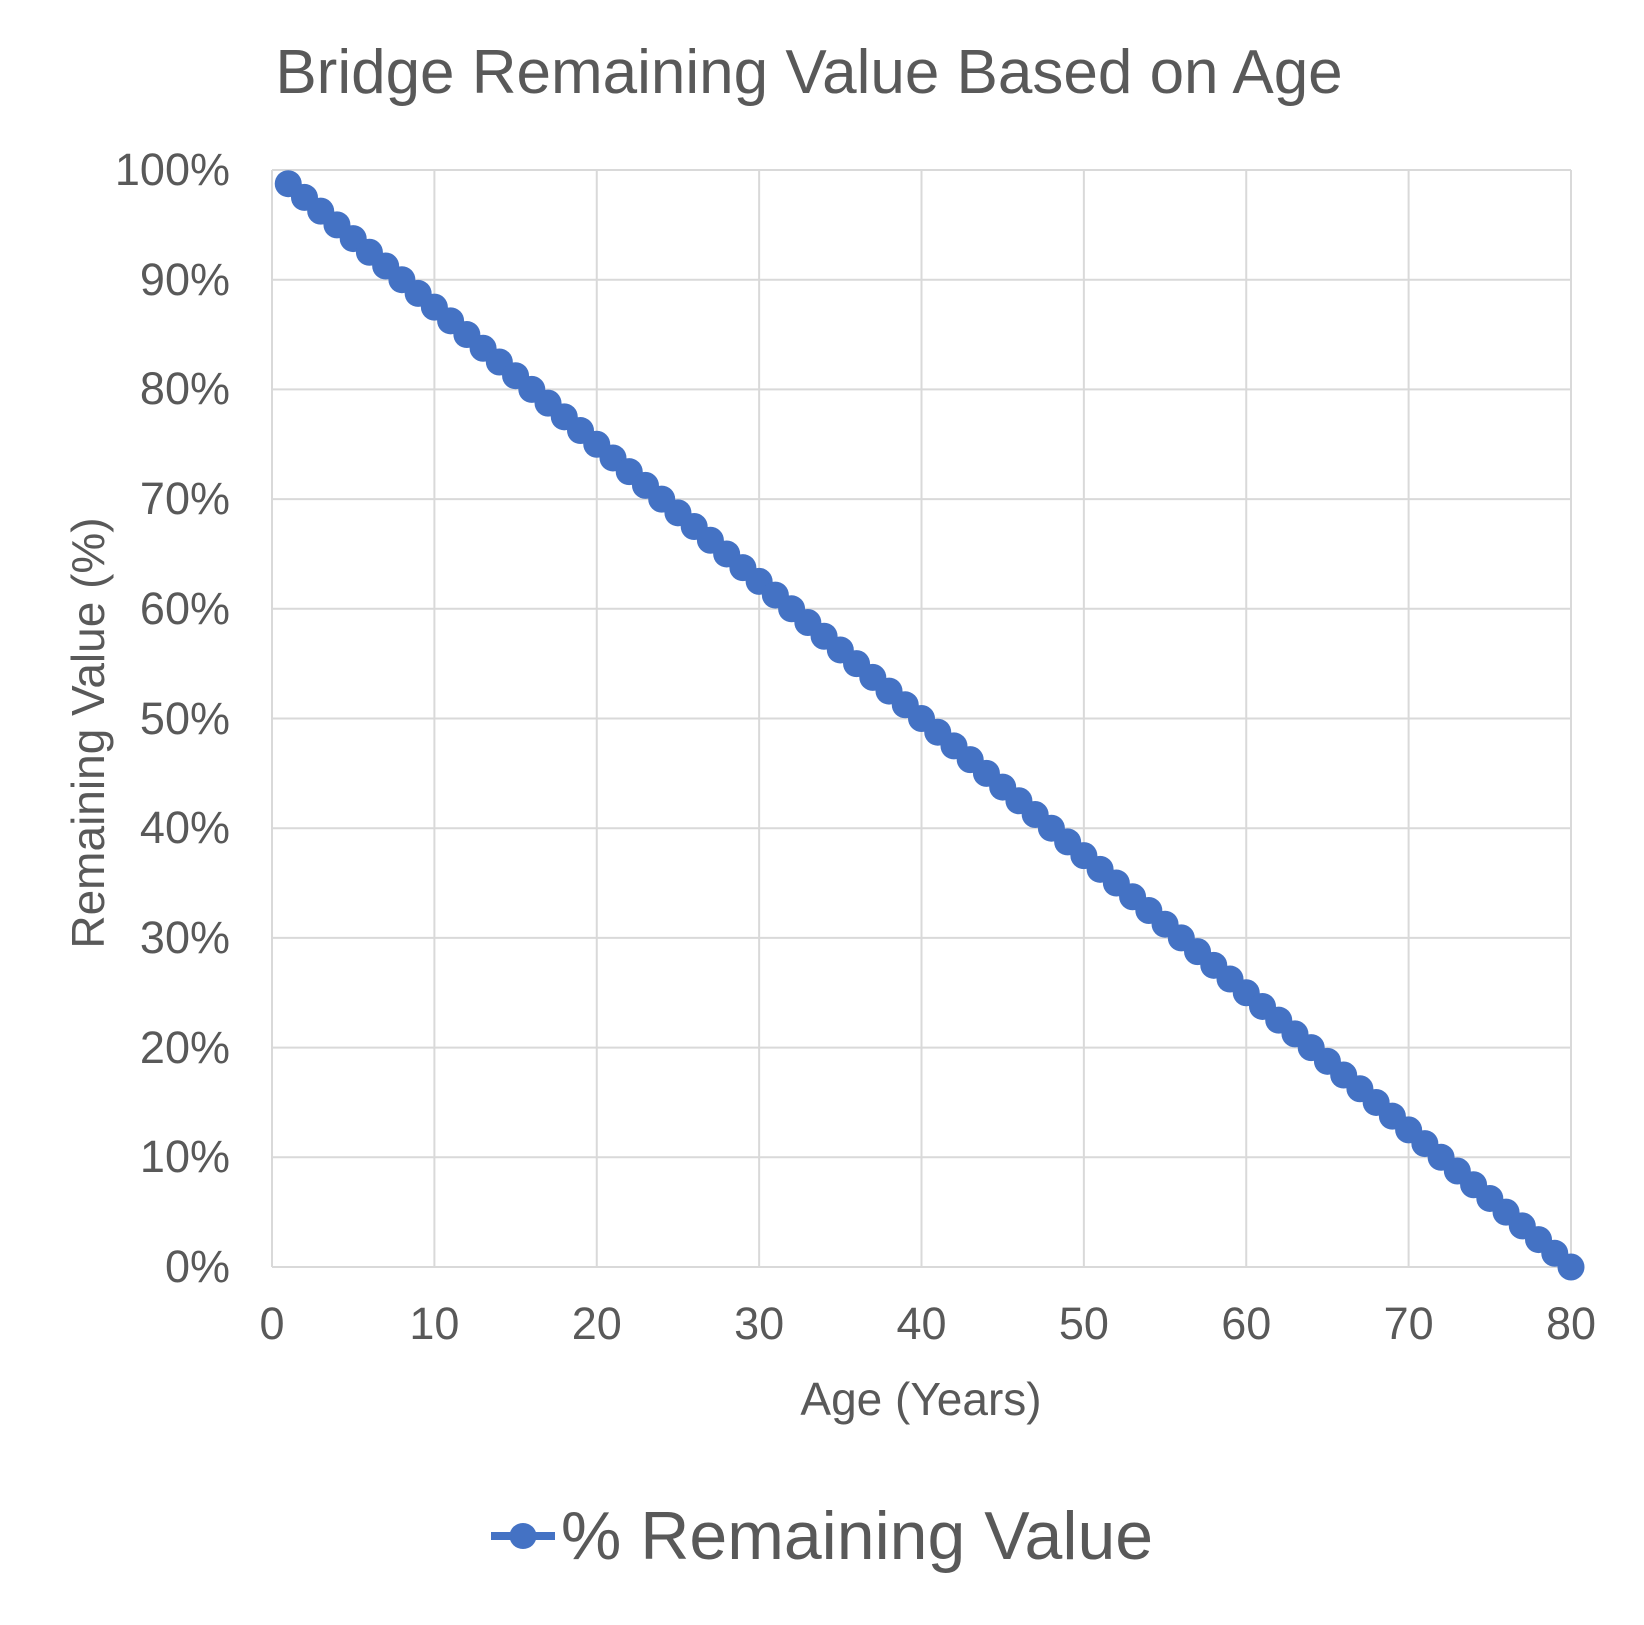 This screenshot has width=1644, height=1625. What do you see at coordinates (184, 937) in the screenshot?
I see `y-axis-tick-label: 30%` at bounding box center [184, 937].